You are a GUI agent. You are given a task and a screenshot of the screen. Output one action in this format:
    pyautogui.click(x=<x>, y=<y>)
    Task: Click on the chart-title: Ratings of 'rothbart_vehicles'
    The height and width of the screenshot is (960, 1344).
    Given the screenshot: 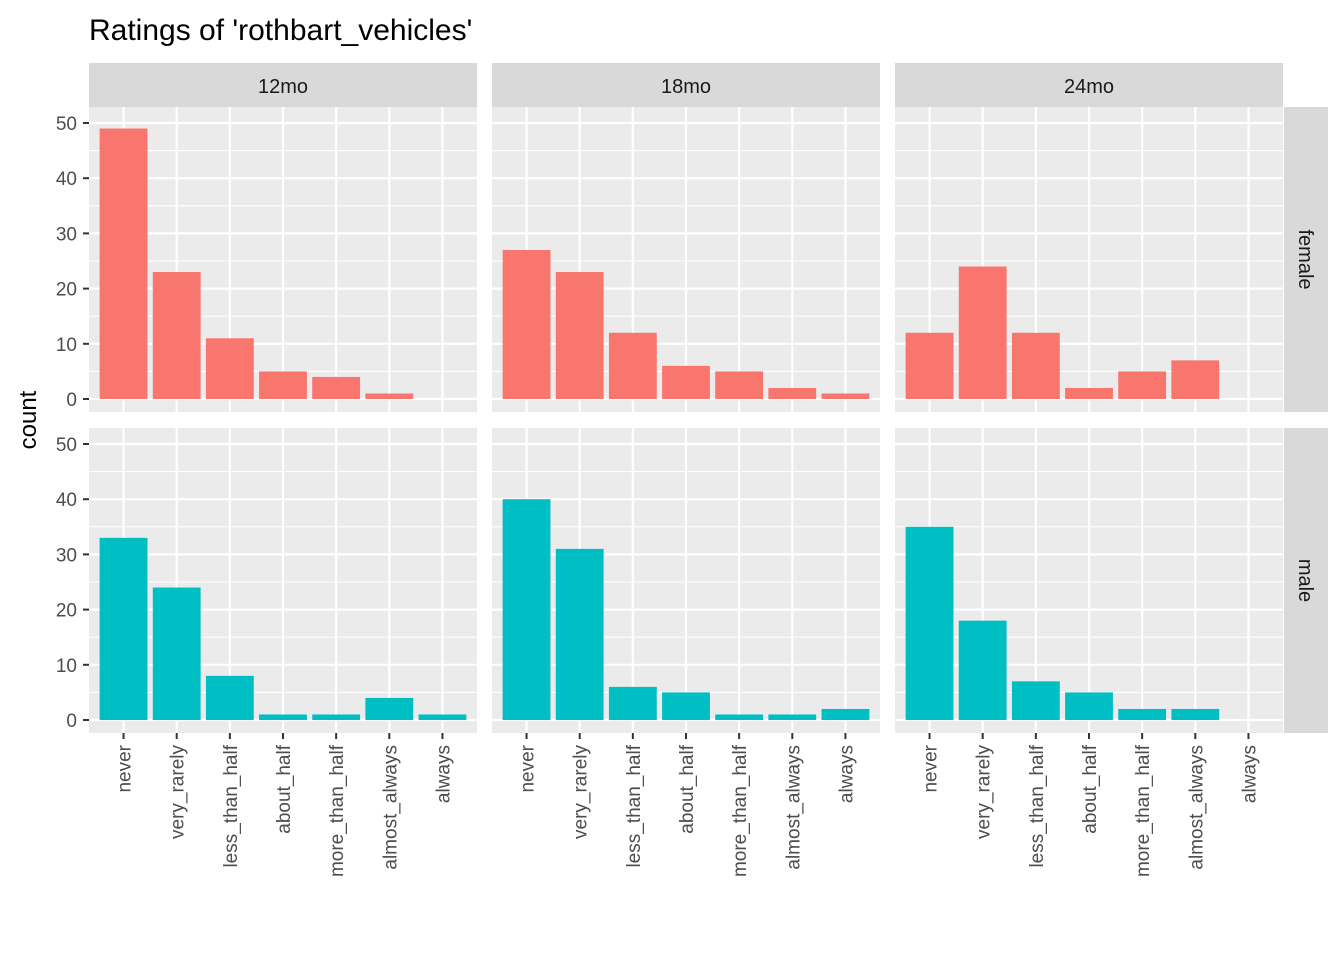 What is the action you would take?
    pyautogui.click(x=280, y=30)
    